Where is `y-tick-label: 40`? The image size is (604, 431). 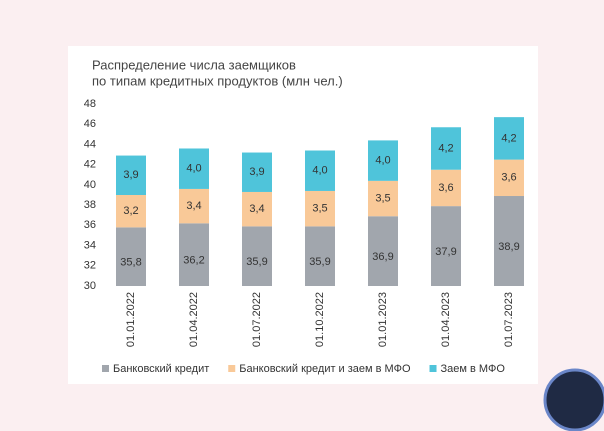 y-tick-label: 40 is located at coordinates (90, 185).